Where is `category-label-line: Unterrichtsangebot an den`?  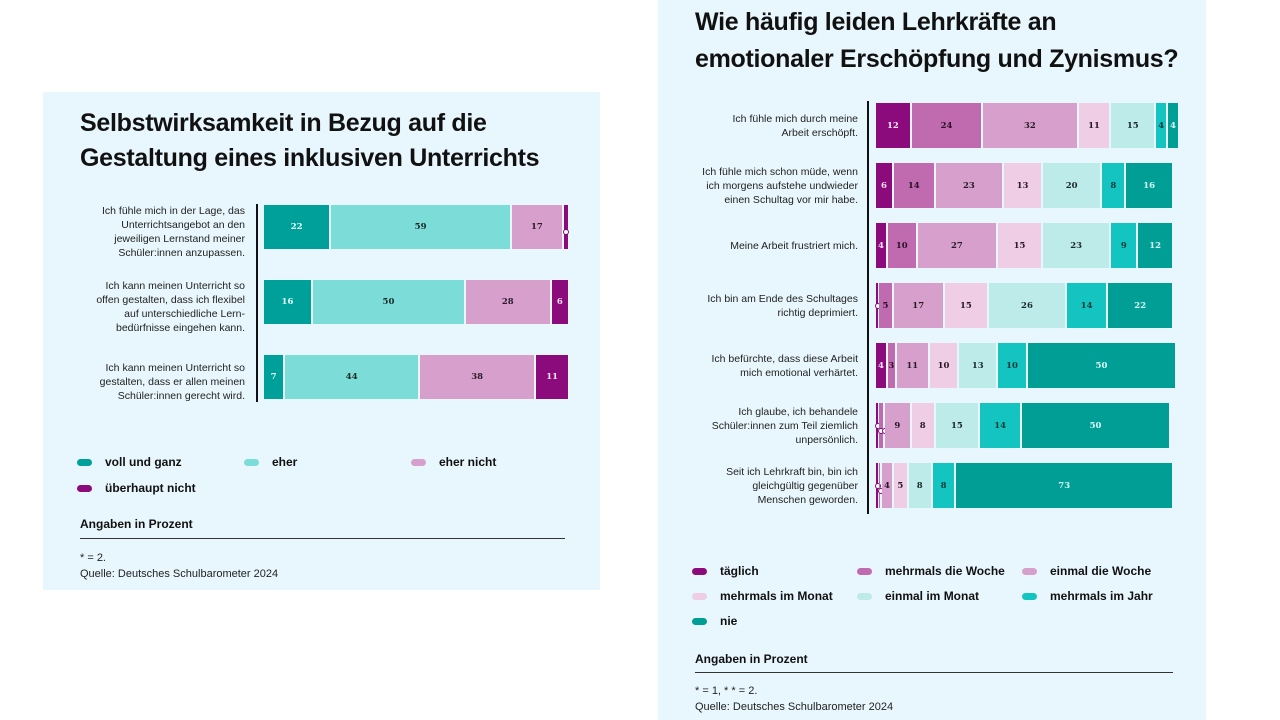
category-label-line: Unterrichtsangebot an den is located at coordinates (183, 225).